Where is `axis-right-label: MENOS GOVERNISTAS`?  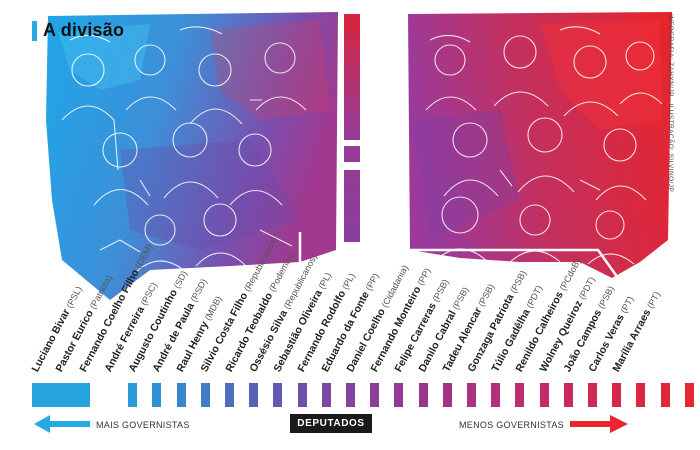
axis-right-label: MENOS GOVERNISTAS is located at coordinates (511, 425).